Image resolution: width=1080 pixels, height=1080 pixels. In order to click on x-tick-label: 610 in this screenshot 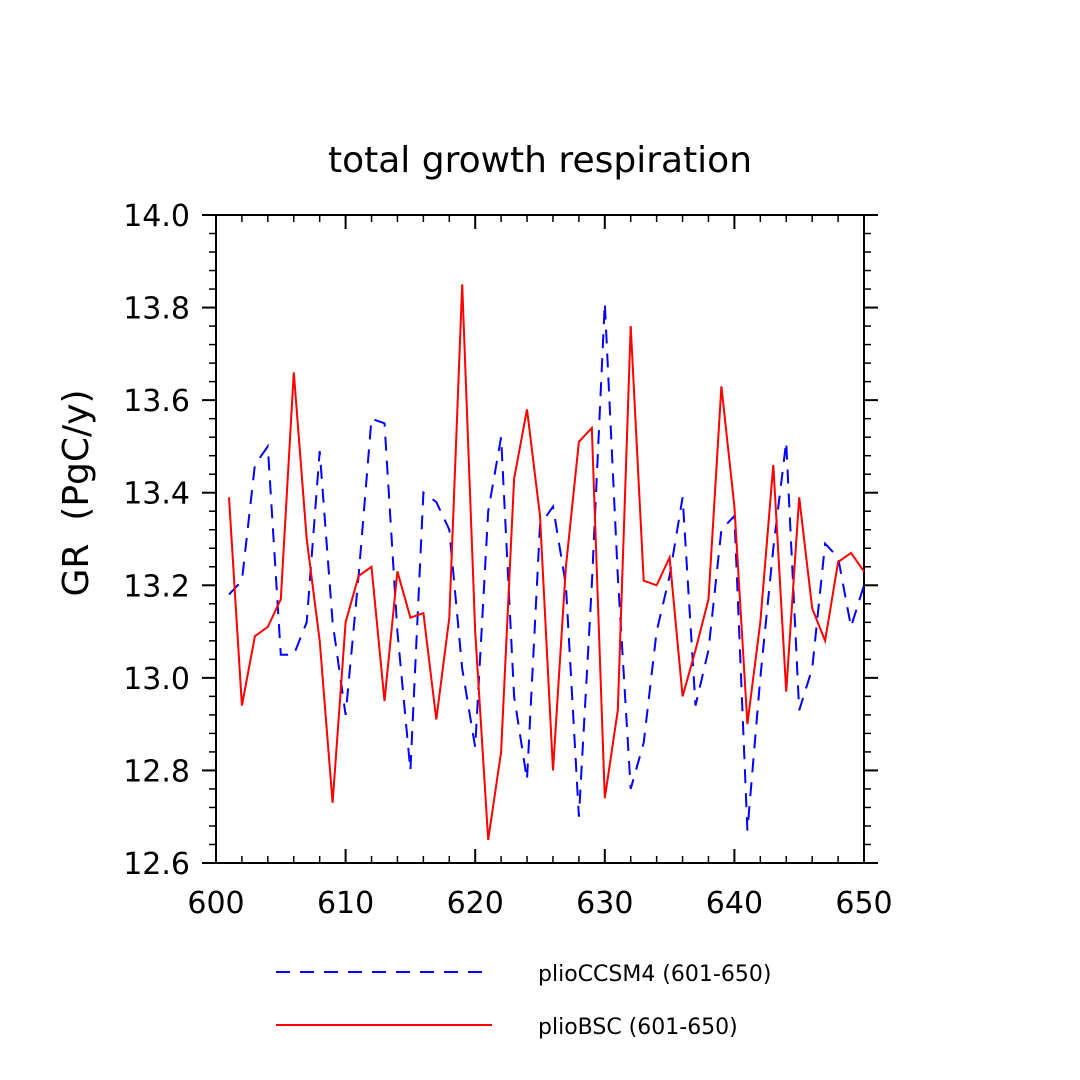, I will do `click(345, 903)`.